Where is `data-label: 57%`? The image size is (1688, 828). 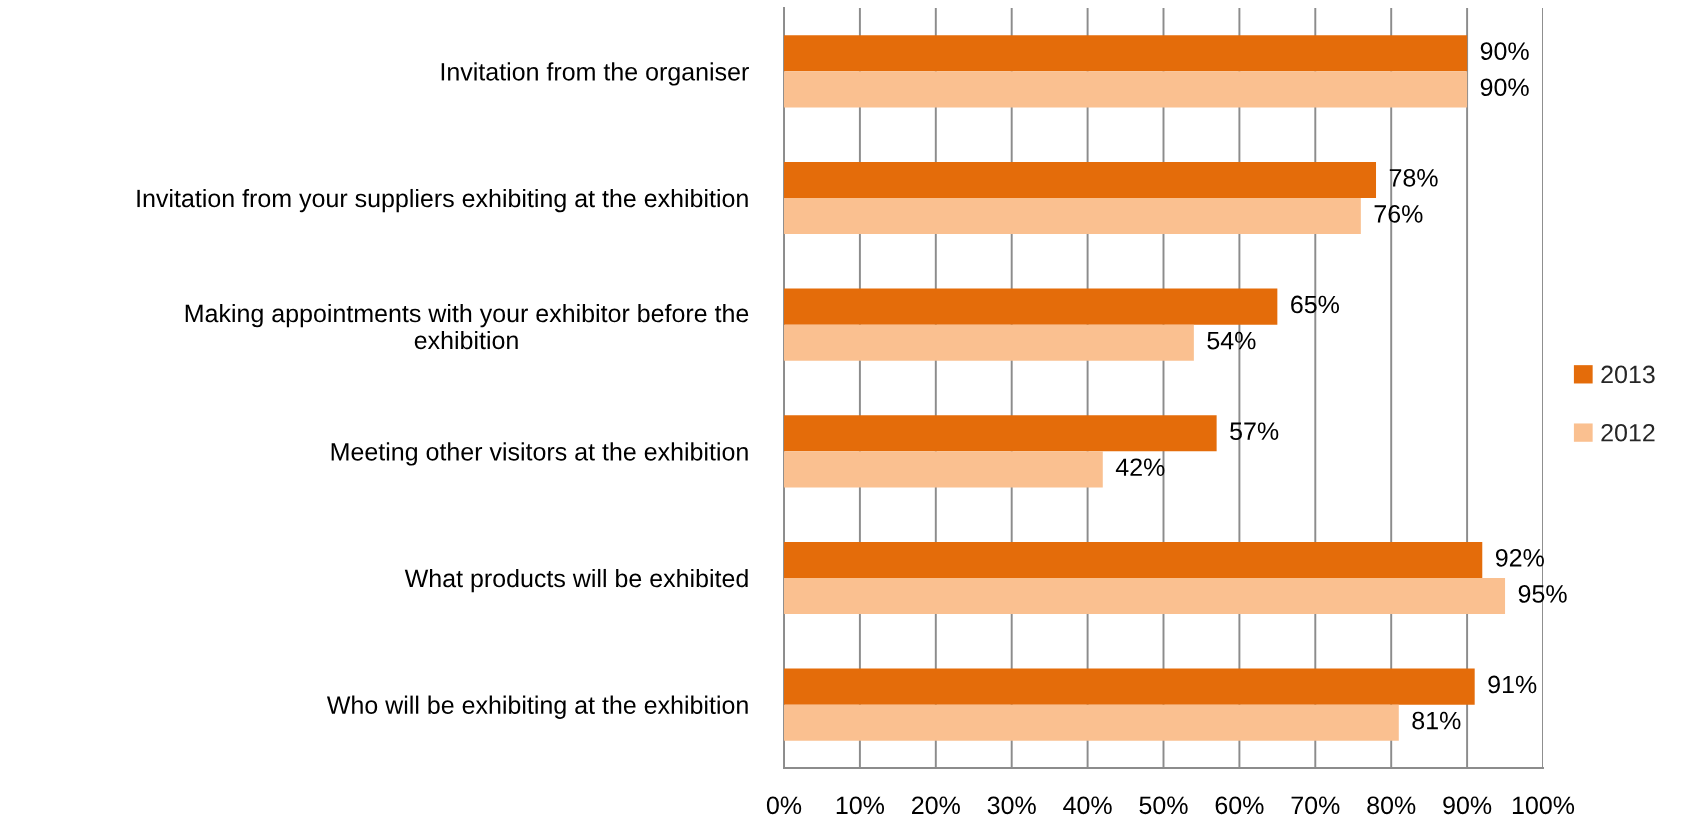
data-label: 57% is located at coordinates (1254, 431).